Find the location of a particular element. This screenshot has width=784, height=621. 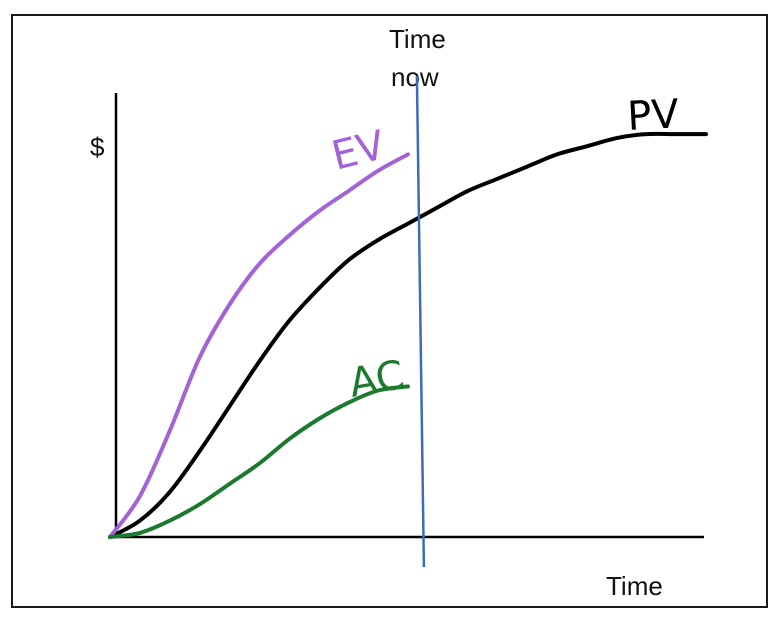

series-label-pv: PV is located at coordinates (653, 115).